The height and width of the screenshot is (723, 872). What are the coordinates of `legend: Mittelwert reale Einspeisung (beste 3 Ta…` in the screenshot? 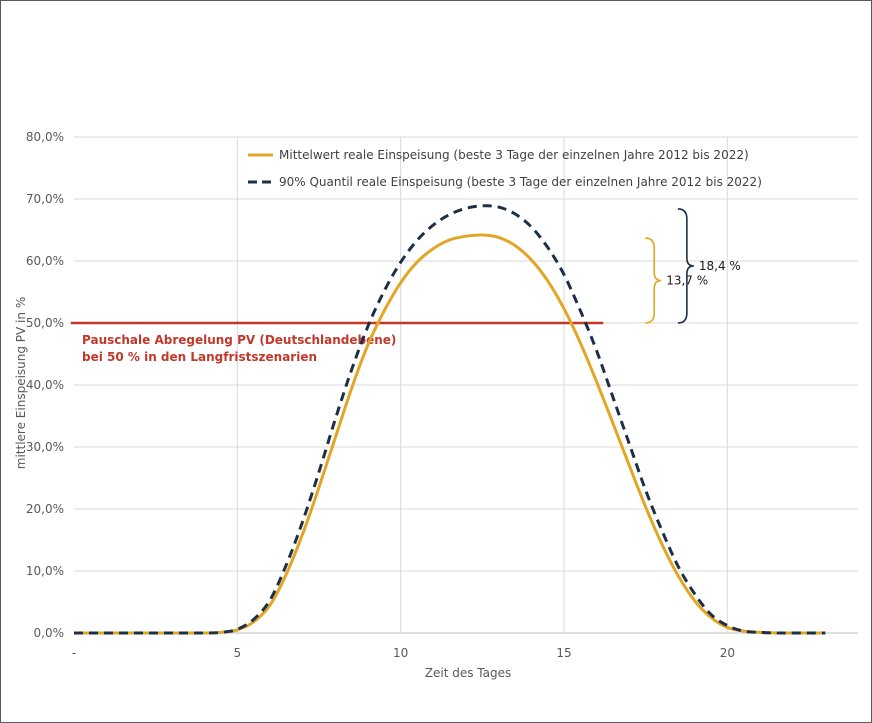 It's located at (505, 168).